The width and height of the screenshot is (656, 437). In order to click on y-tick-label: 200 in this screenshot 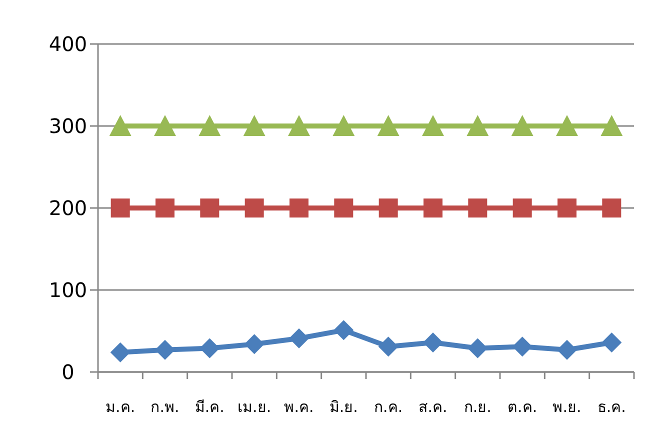, I will do `click(68, 208)`.